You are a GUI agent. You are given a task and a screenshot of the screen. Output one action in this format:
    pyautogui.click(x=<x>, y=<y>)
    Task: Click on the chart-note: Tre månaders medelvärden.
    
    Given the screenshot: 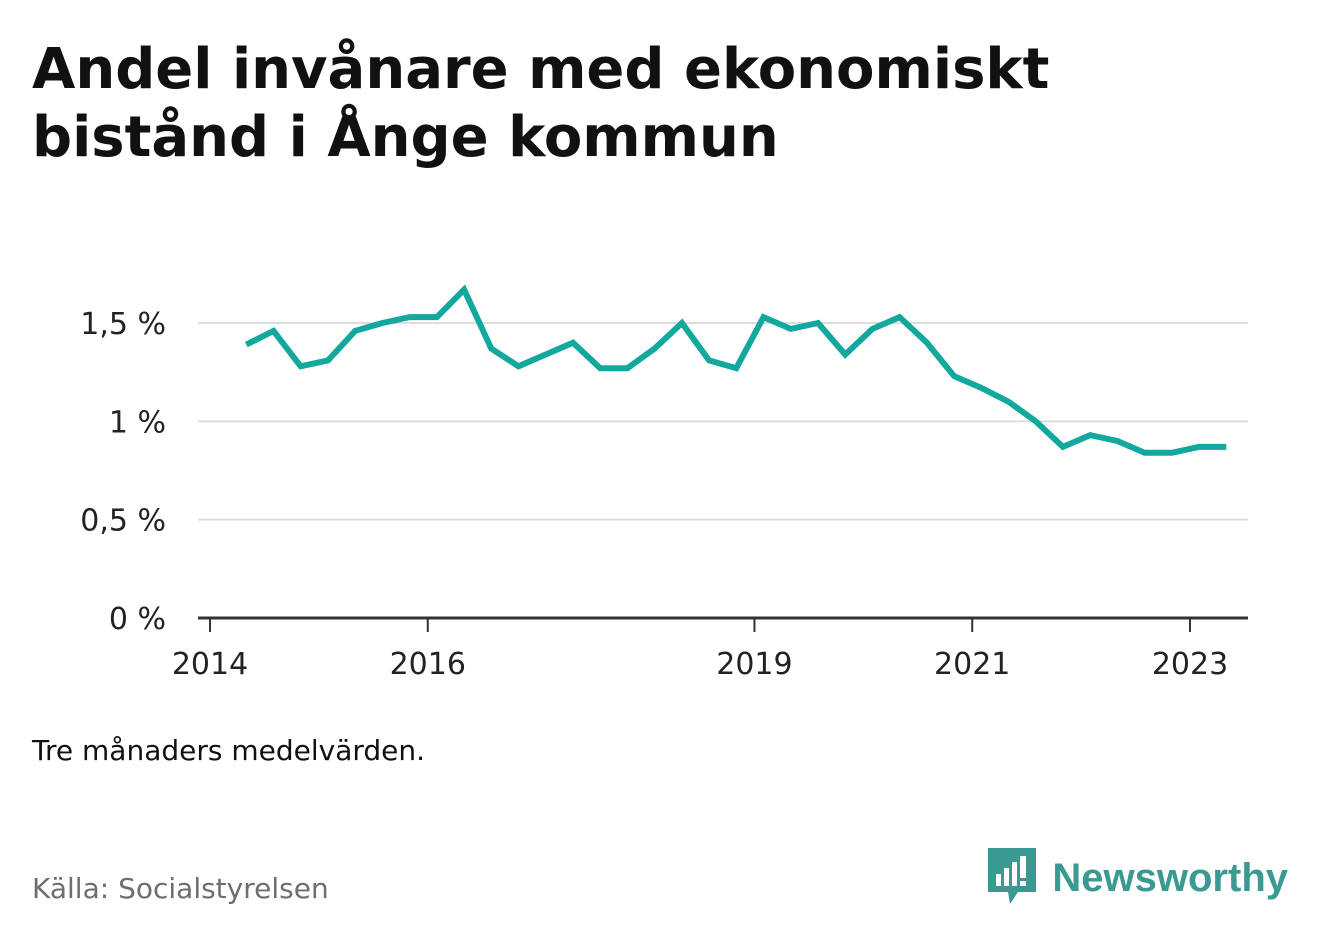 What is the action you would take?
    pyautogui.click(x=229, y=750)
    